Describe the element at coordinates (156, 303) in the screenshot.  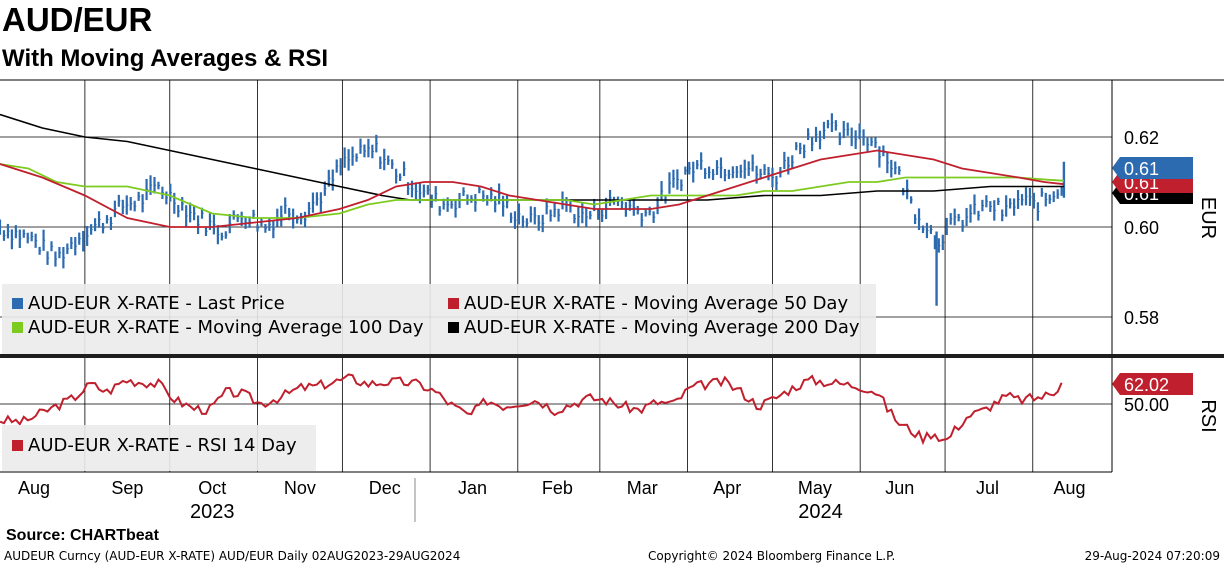
I see `legend-item-price-label: AUD-EUR X-RATE - Last Price` at that location.